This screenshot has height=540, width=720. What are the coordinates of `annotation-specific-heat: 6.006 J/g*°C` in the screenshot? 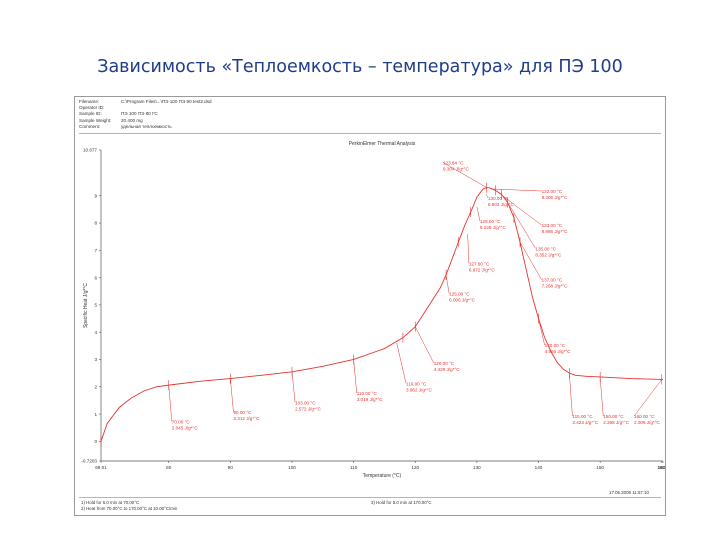 It's located at (462, 299).